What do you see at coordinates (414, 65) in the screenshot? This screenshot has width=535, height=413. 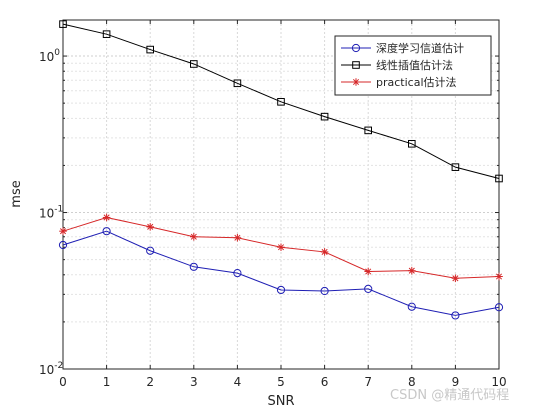 I see `legend-label: 线性插值估计法` at bounding box center [414, 65].